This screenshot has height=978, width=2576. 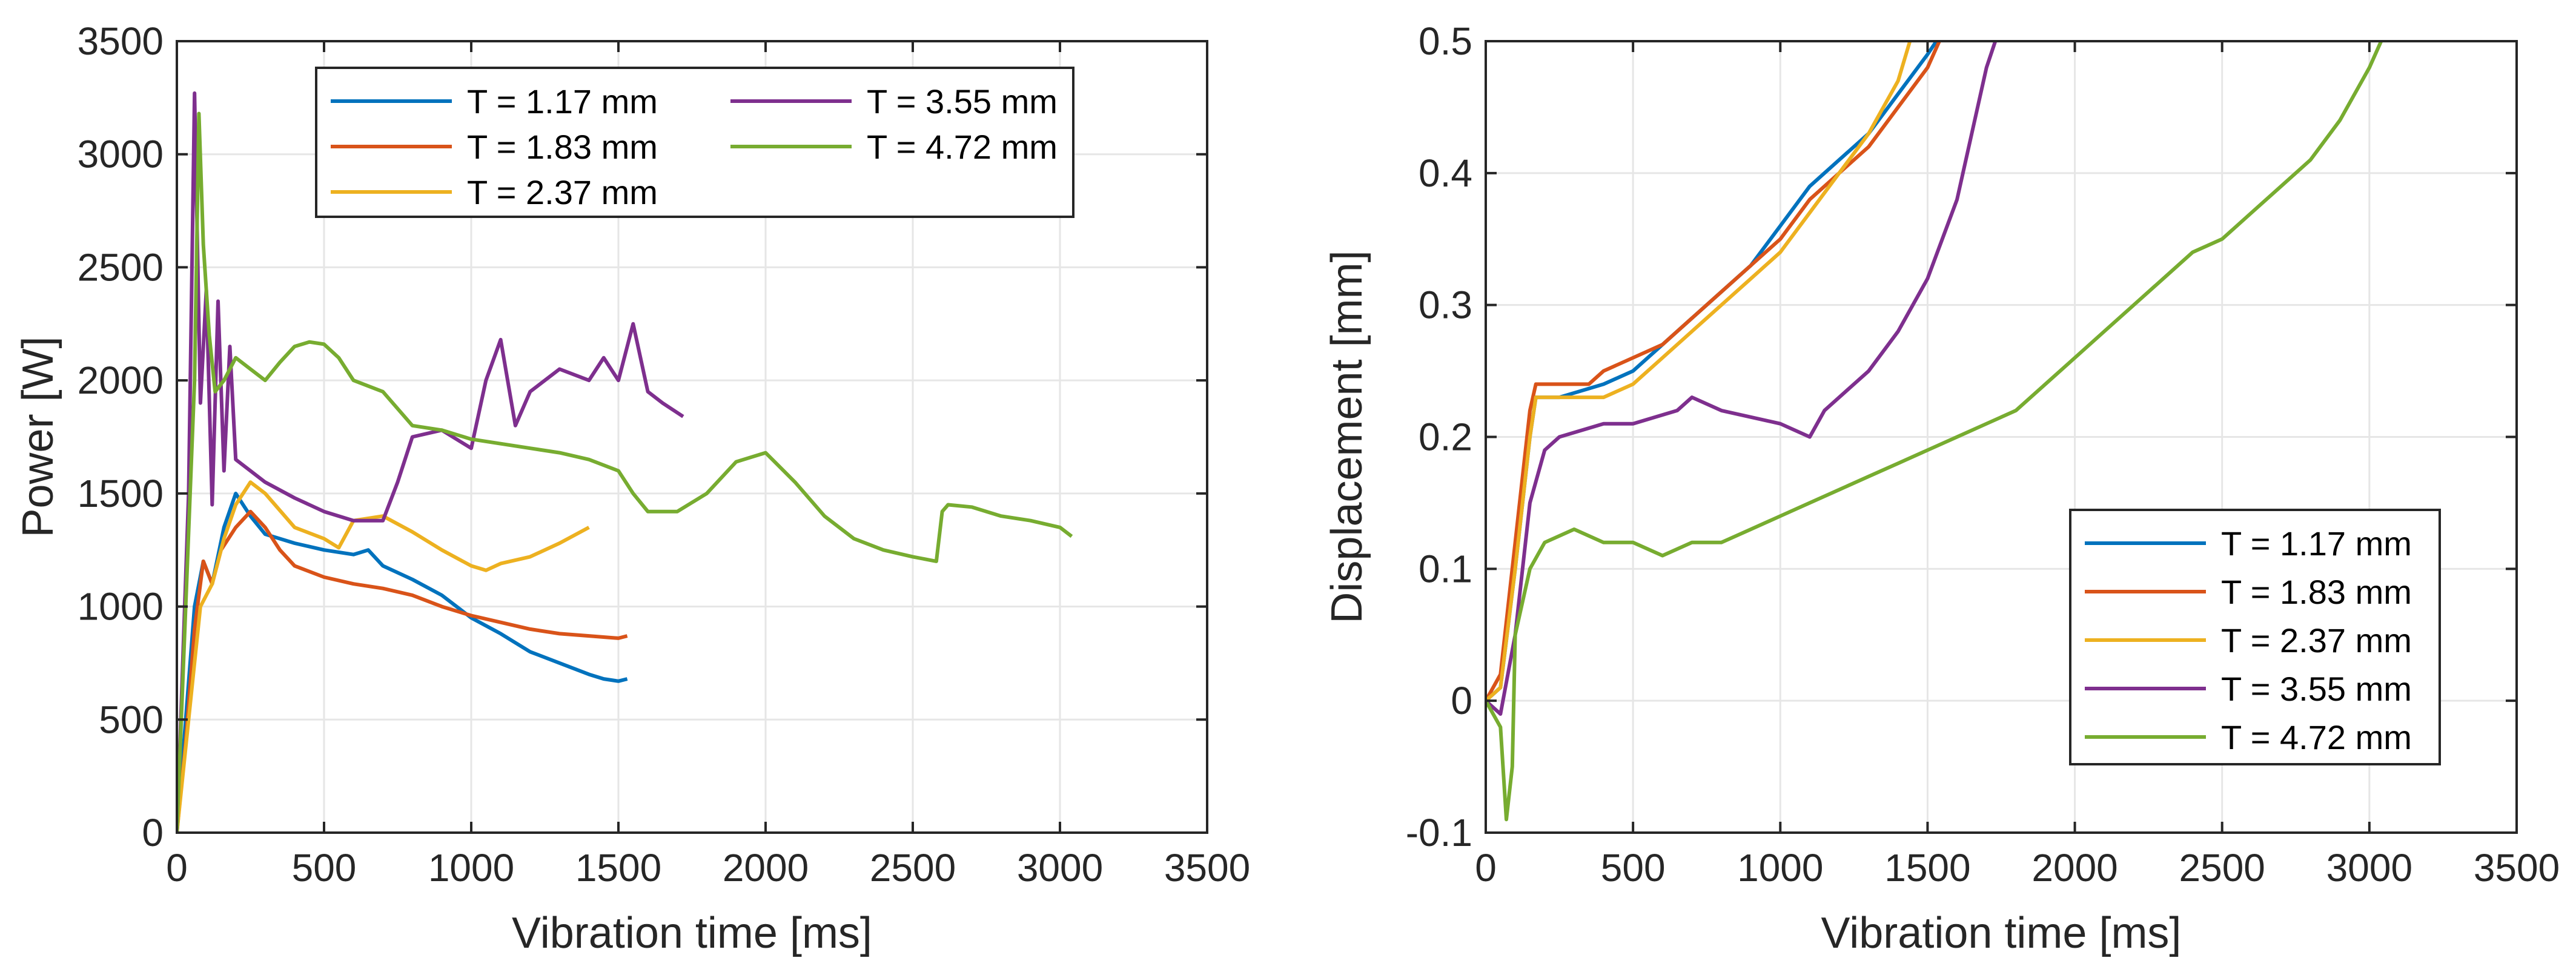 I want to click on displacement-chart-legend-box, so click(x=2255, y=637).